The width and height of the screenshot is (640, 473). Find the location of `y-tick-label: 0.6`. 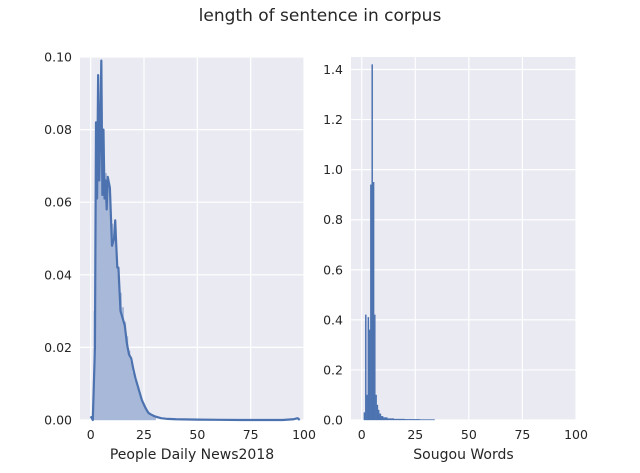

y-tick-label: 0.6 is located at coordinates (333, 269).